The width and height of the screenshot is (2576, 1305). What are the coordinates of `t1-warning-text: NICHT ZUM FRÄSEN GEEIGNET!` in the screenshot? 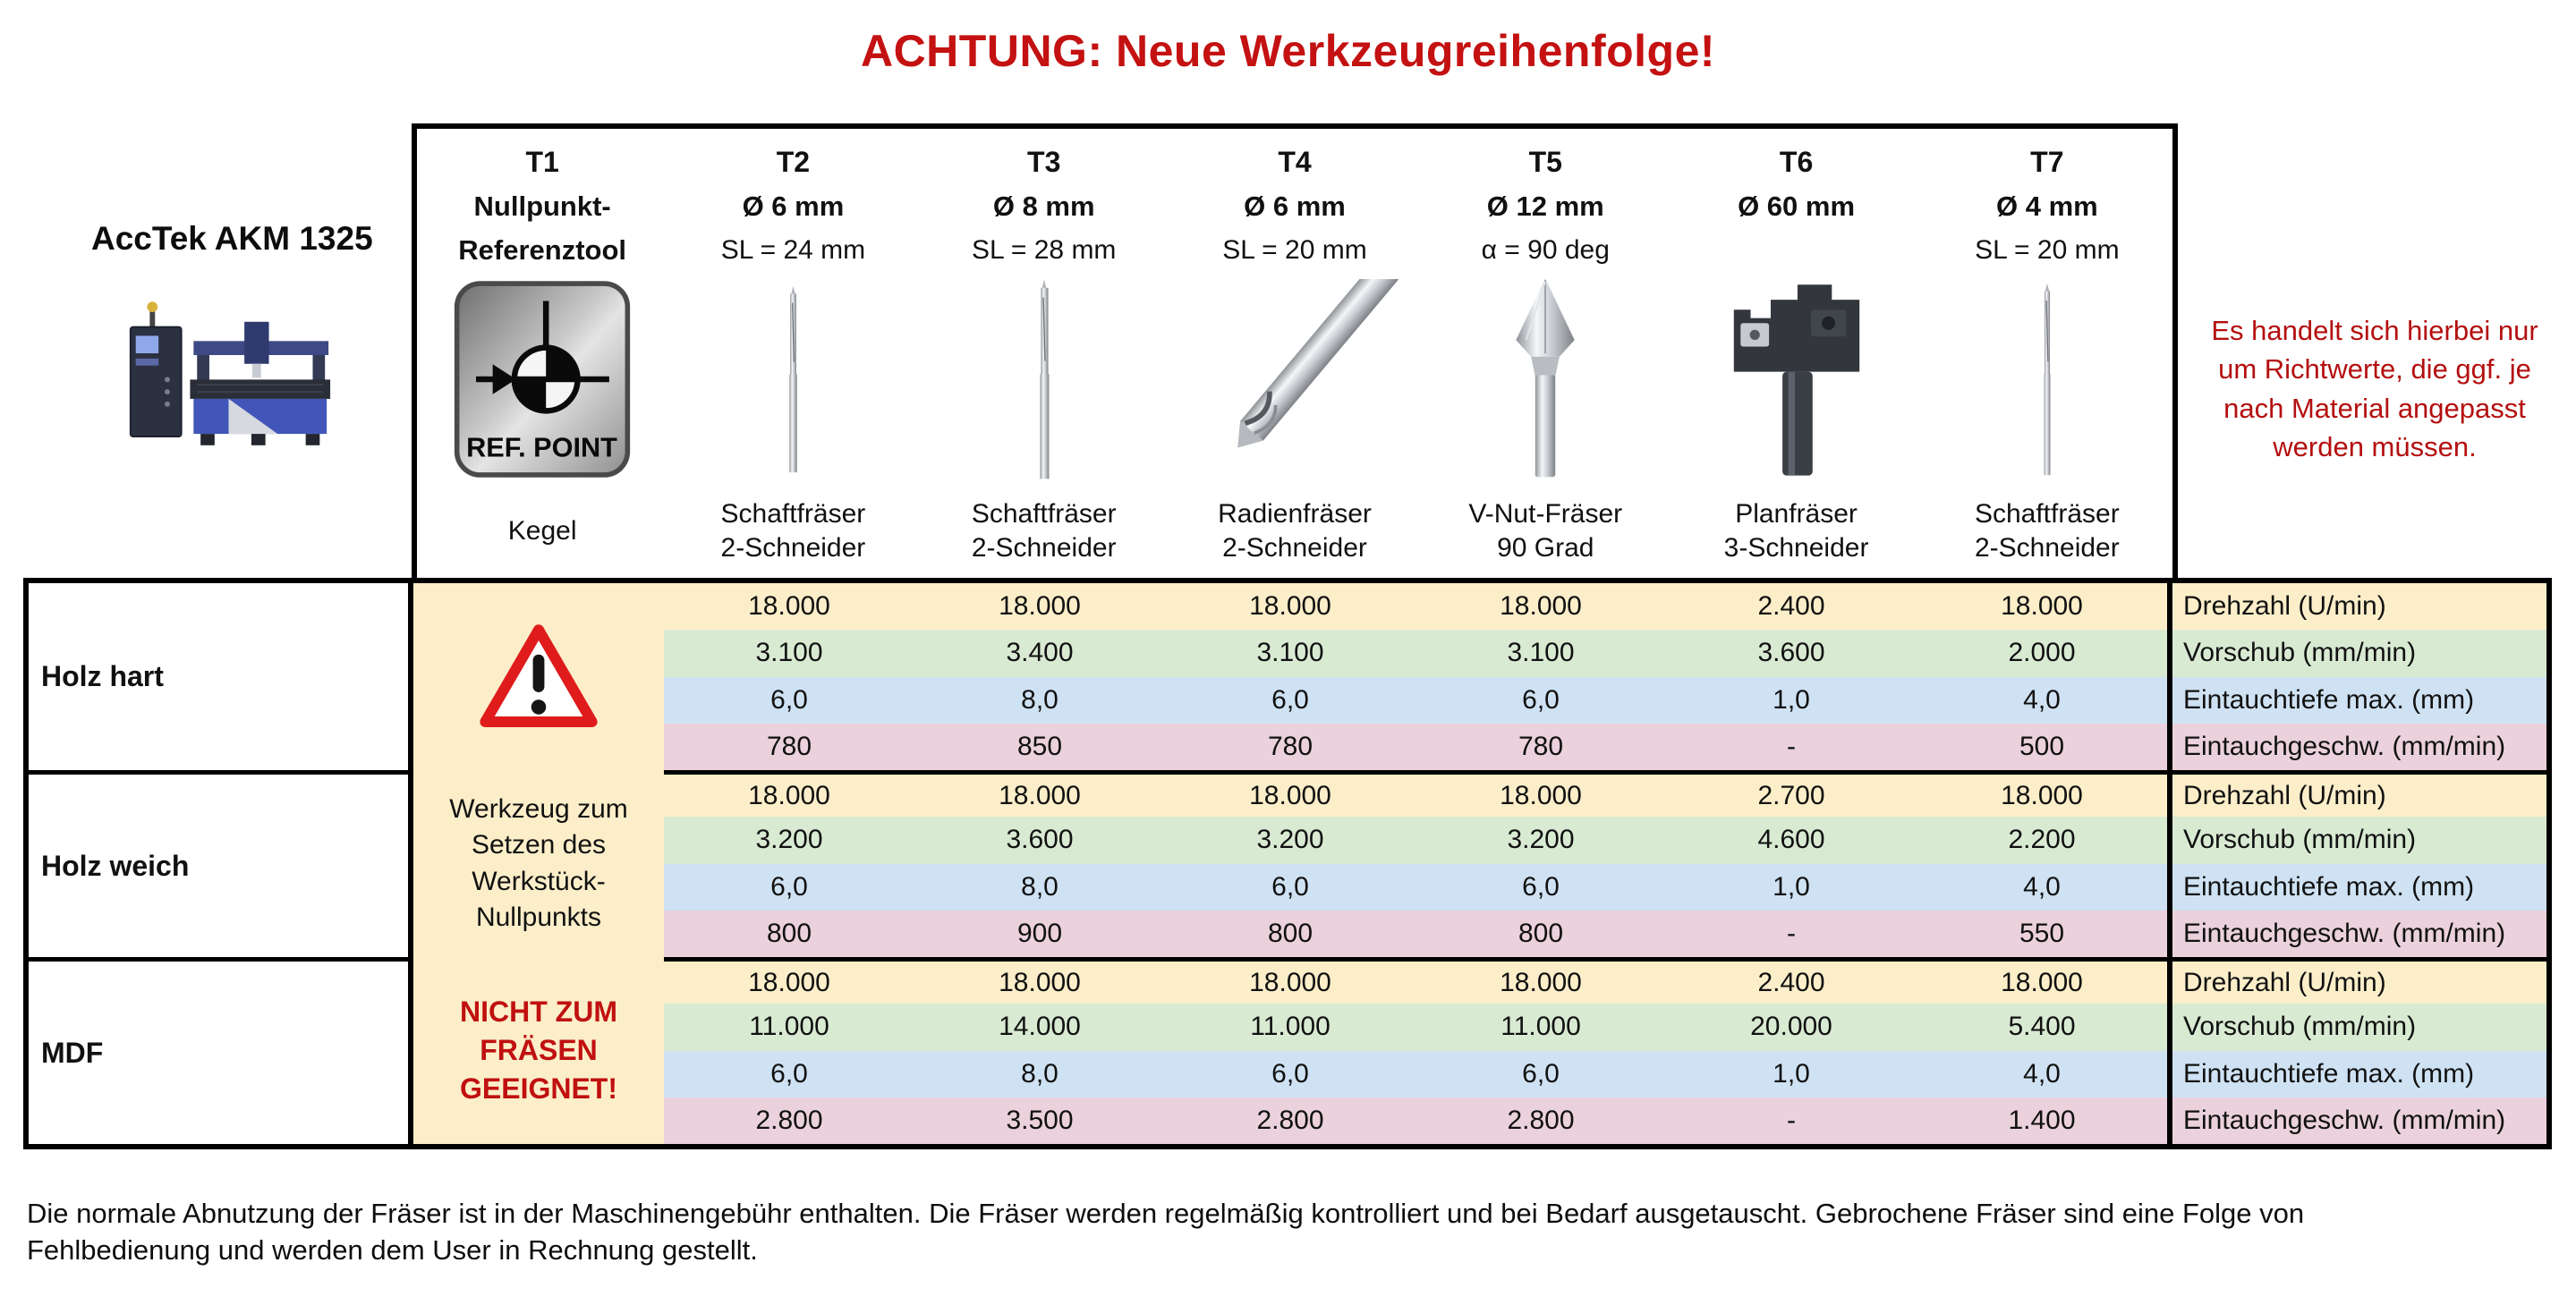 It's located at (538, 1050).